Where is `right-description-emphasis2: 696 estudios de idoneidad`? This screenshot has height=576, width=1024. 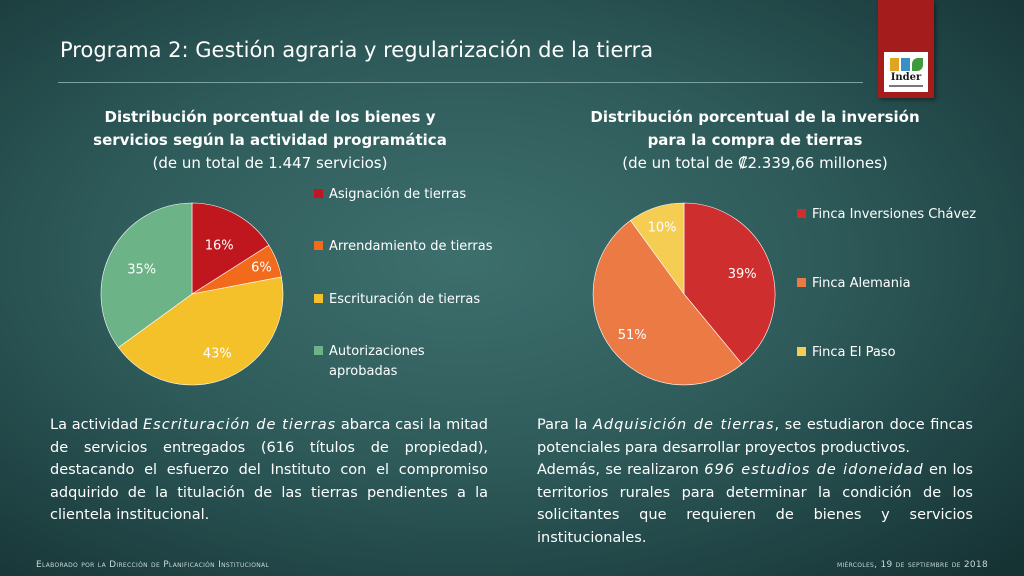
right-description-emphasis2: 696 estudios de idoneidad is located at coordinates (814, 470).